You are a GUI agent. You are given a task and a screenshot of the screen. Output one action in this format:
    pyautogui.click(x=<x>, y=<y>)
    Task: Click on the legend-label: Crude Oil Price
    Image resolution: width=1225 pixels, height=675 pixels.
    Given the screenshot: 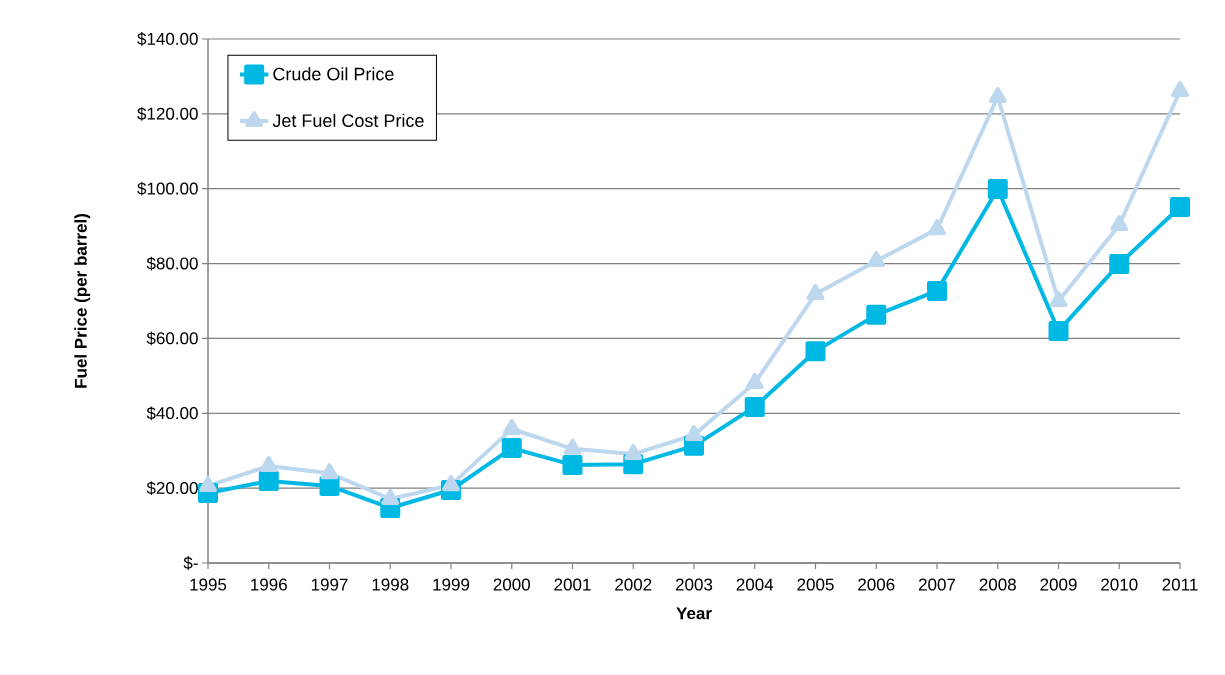 What is the action you would take?
    pyautogui.click(x=333, y=74)
    